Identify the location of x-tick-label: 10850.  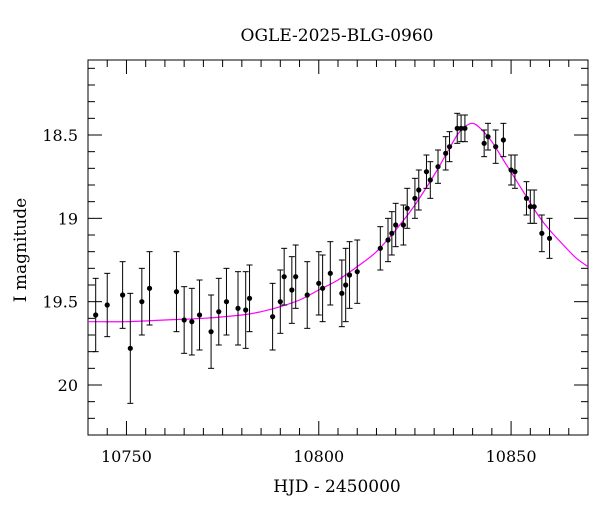
(511, 456).